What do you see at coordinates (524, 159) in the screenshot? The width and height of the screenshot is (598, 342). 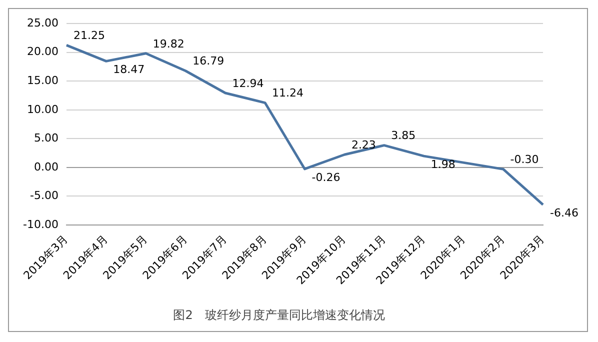 I see `data-label: -0.30` at bounding box center [524, 159].